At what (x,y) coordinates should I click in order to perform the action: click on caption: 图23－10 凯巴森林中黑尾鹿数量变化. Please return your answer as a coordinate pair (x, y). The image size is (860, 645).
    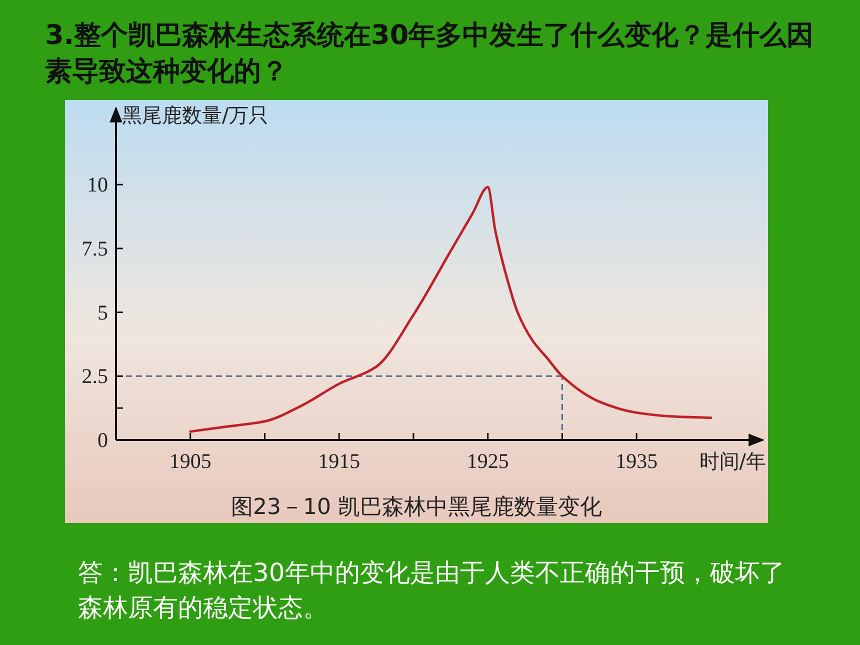
    Looking at the image, I should click on (416, 507).